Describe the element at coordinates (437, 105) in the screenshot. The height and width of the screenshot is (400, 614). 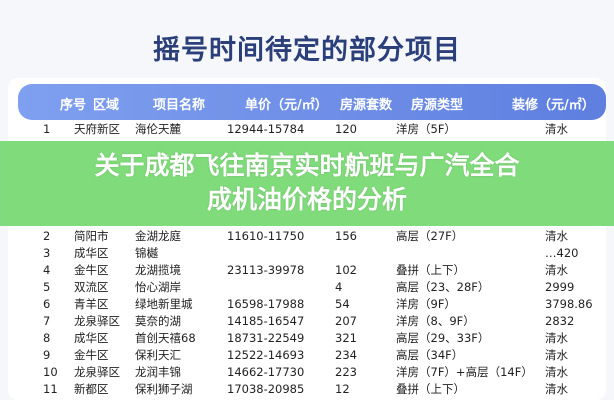
I see `column-header: 房源类型` at that location.